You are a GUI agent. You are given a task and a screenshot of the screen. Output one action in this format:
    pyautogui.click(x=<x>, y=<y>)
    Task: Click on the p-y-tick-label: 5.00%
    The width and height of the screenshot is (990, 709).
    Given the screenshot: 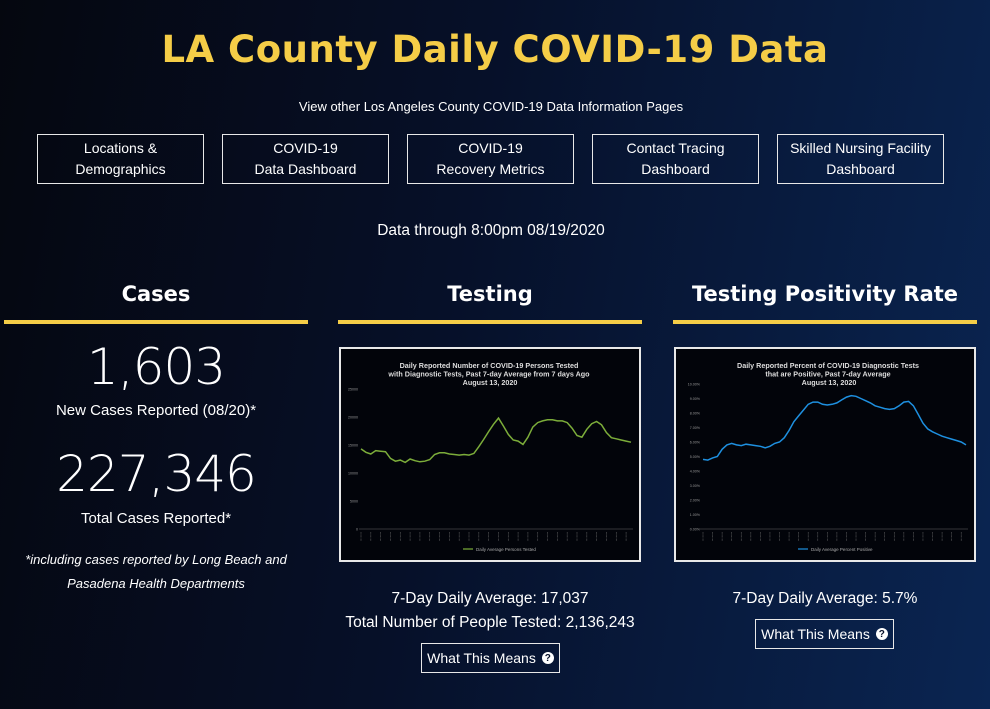 What is the action you would take?
    pyautogui.click(x=695, y=457)
    